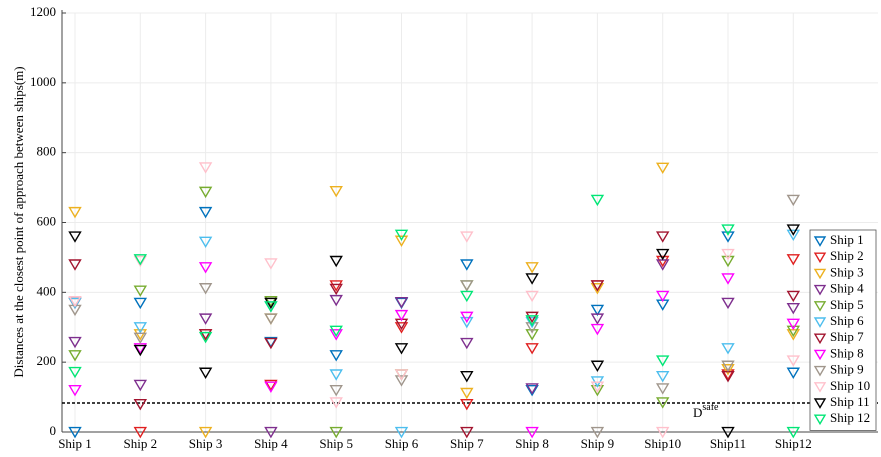 The width and height of the screenshot is (881, 457). I want to click on y-tick-label: 400, so click(47, 290).